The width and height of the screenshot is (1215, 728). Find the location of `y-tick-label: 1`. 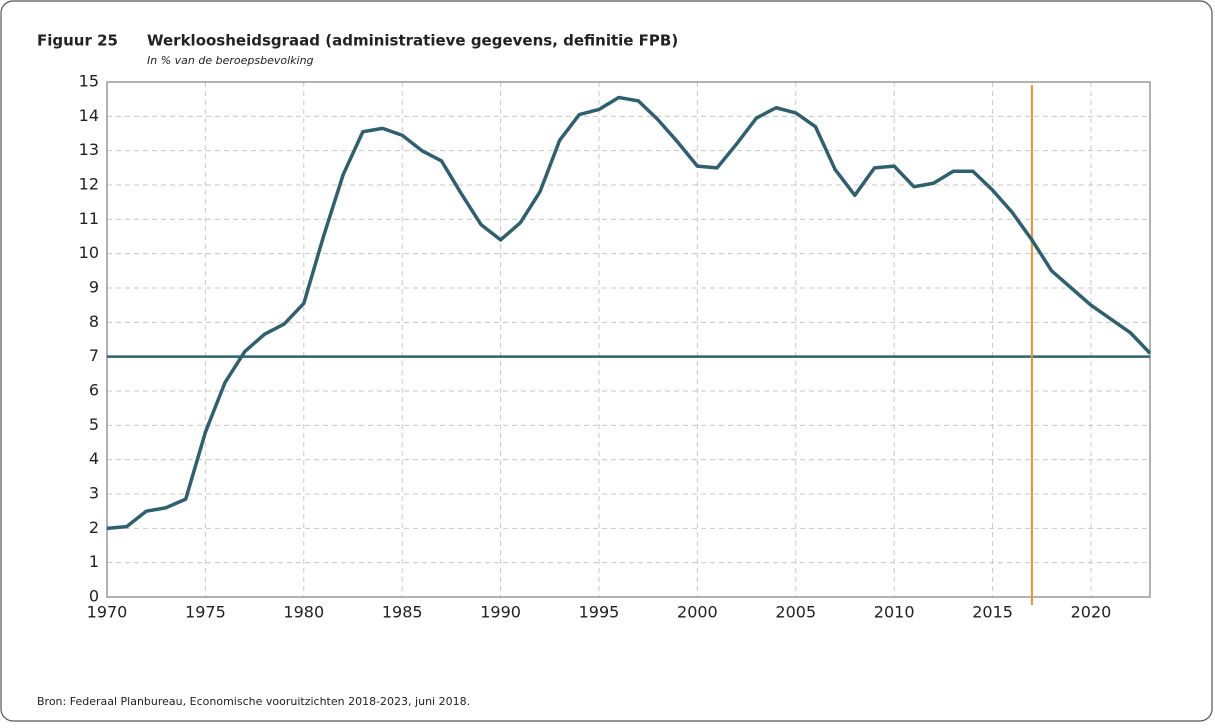

y-tick-label: 1 is located at coordinates (94, 561).